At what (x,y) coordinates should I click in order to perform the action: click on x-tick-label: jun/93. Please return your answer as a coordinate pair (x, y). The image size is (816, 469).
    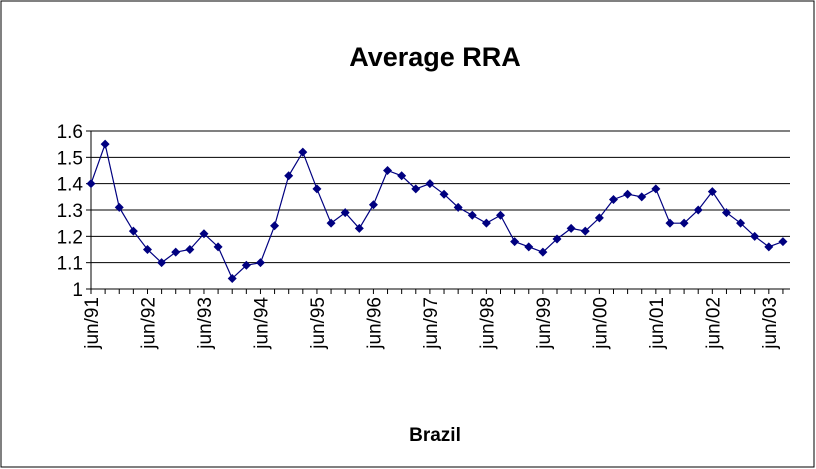
    Looking at the image, I should click on (205, 323).